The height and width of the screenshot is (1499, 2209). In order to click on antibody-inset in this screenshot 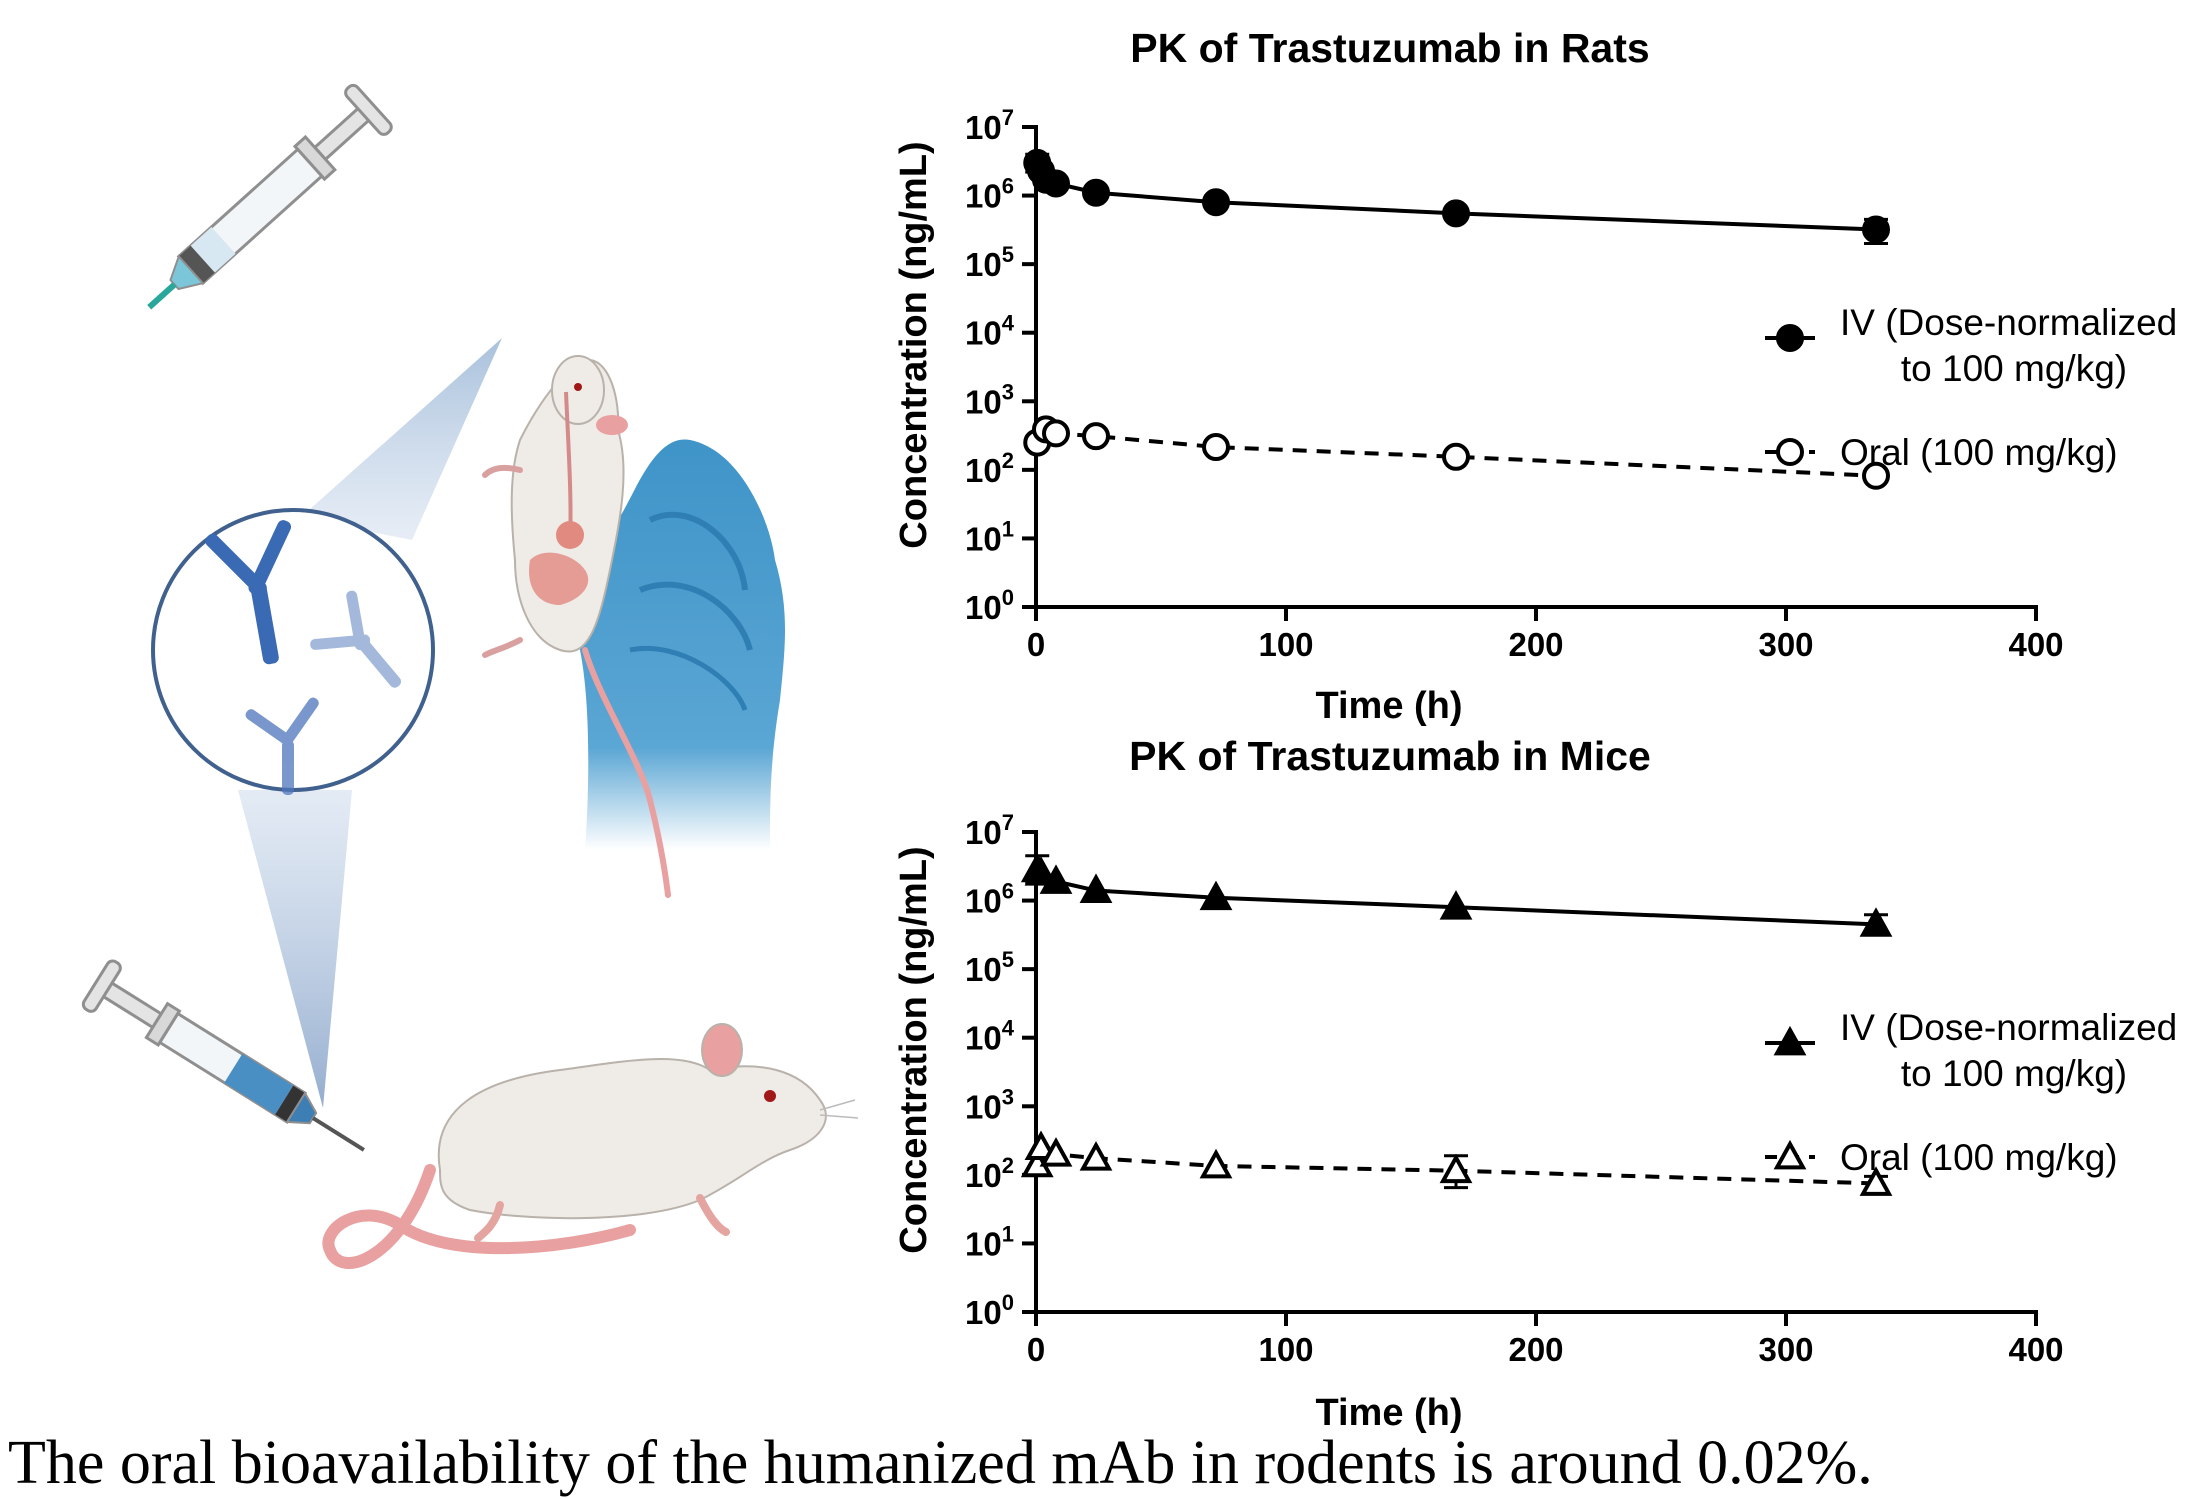, I will do `click(293, 651)`.